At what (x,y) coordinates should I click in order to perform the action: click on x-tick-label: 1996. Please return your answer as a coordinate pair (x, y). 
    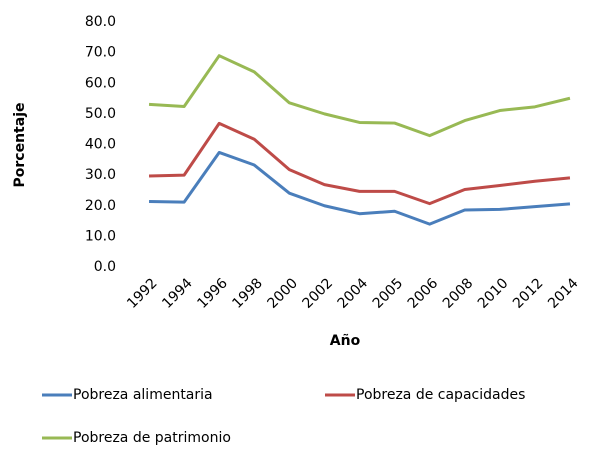
    Looking at the image, I should click on (212, 293).